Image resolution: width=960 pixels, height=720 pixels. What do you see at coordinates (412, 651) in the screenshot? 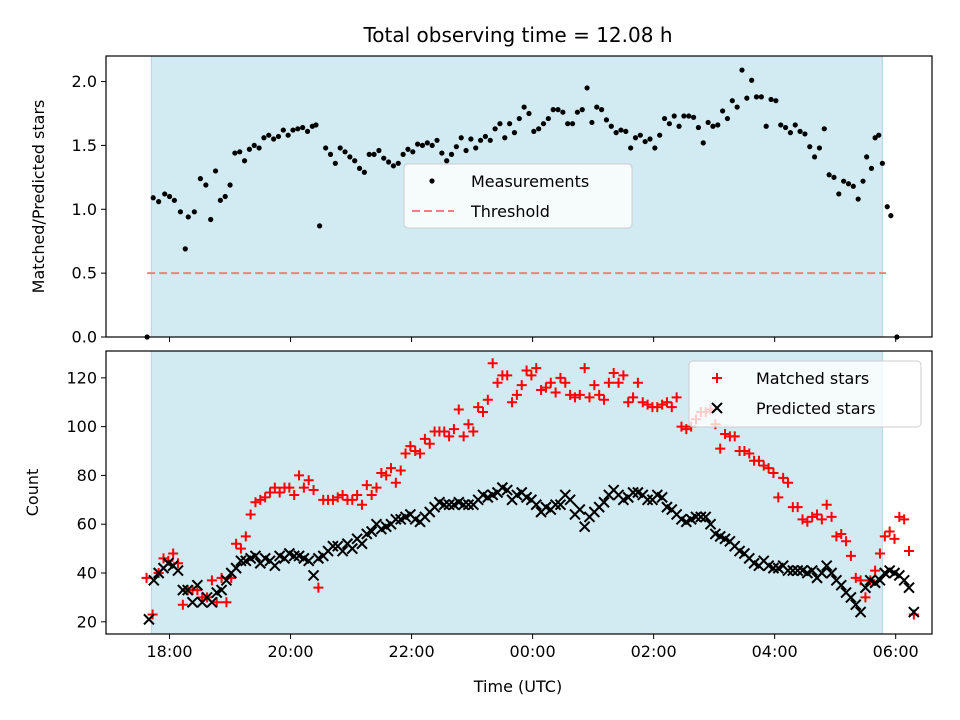
I see `x-tick-label: 22:00` at bounding box center [412, 651].